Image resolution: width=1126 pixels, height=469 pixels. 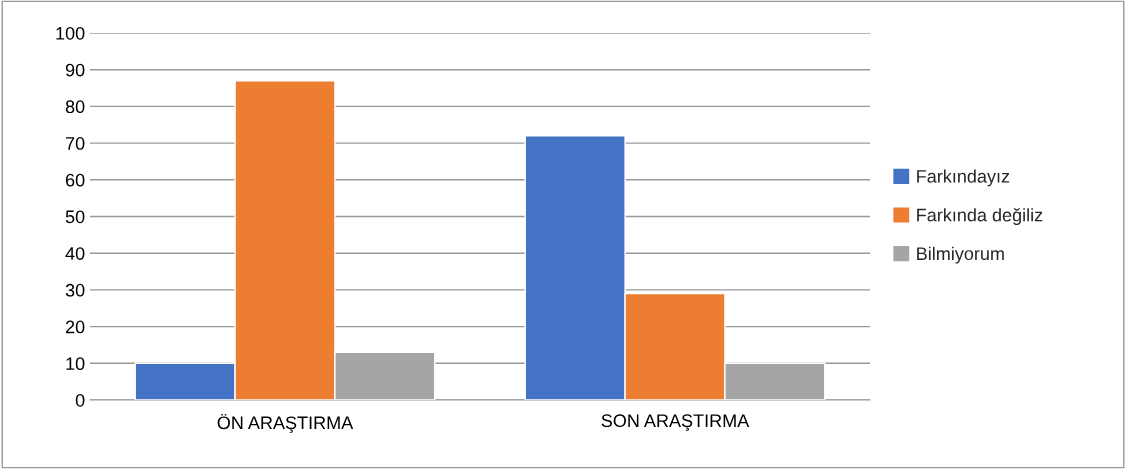 What do you see at coordinates (80, 400) in the screenshot?
I see `y-tick-label: 0` at bounding box center [80, 400].